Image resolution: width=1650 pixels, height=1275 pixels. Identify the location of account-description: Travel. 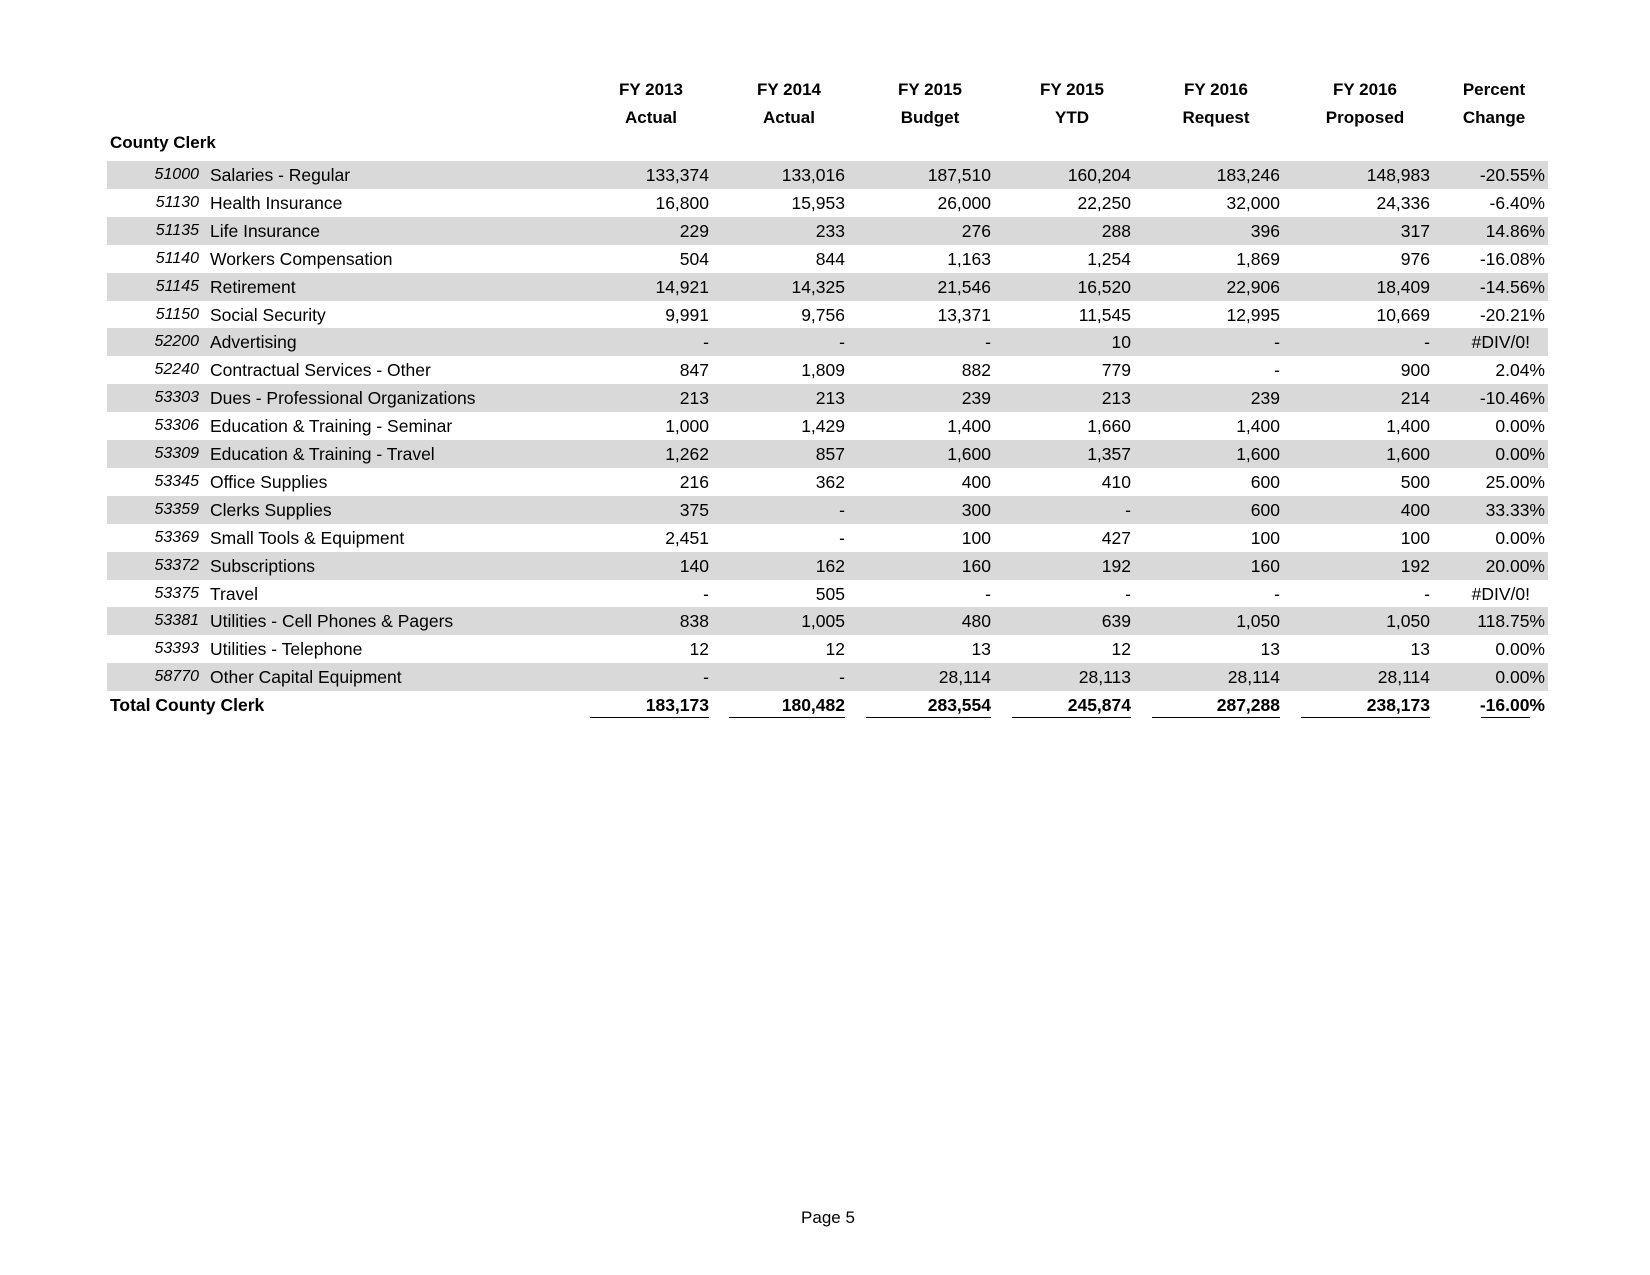
(234, 593).